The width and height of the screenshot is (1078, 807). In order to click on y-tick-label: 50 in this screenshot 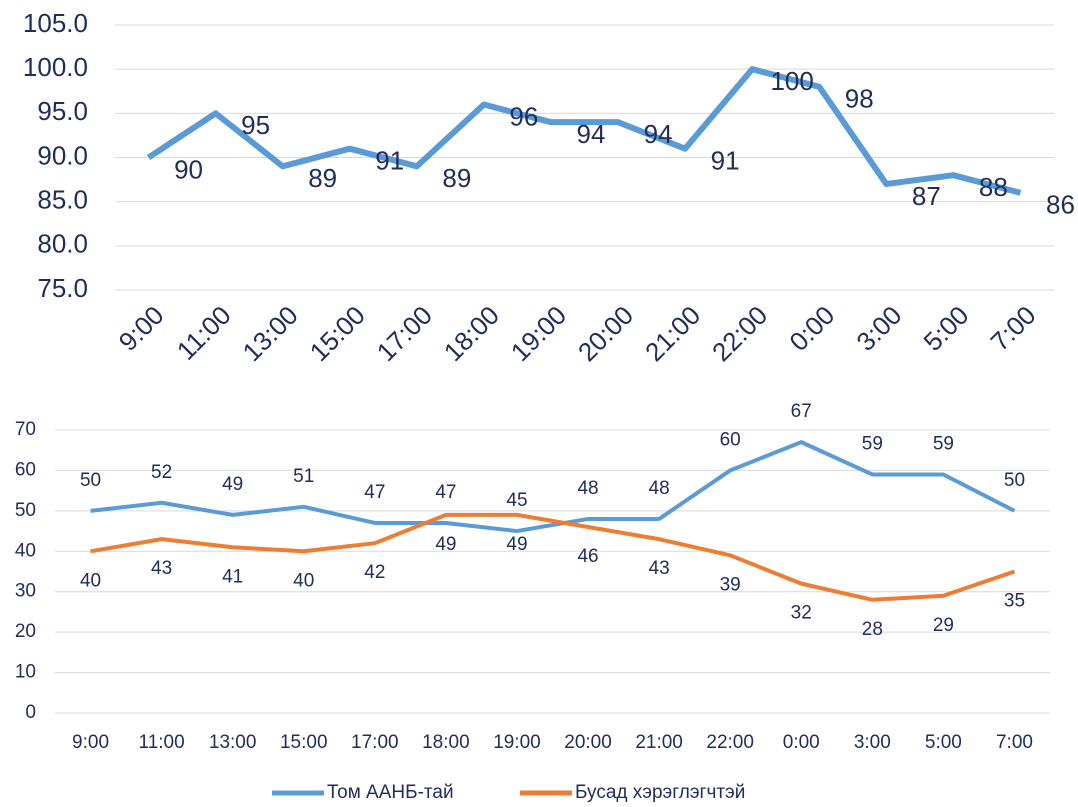, I will do `click(25, 510)`.